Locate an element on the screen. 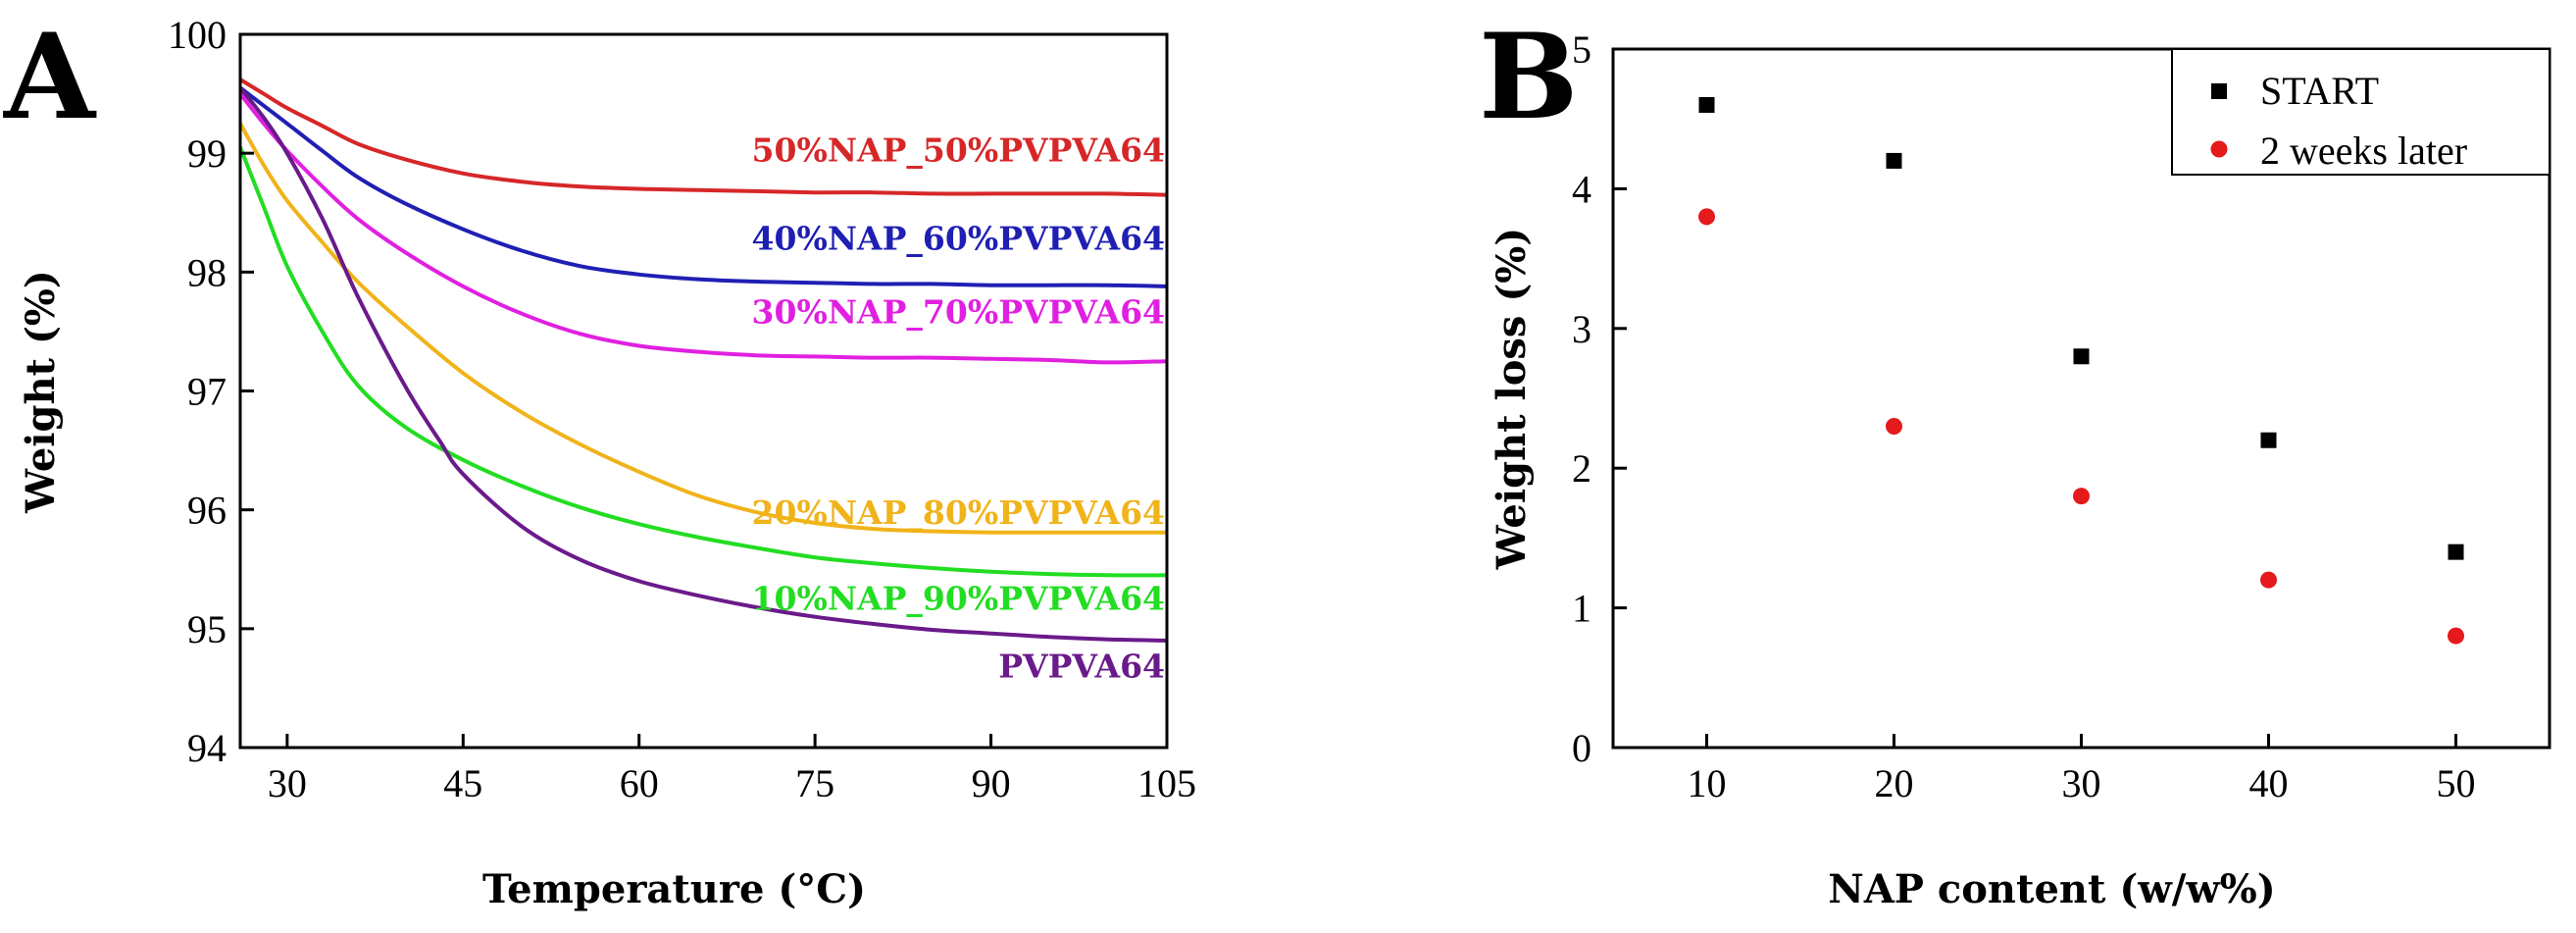 The image size is (2576, 933). curve-label-50-nap-50-pvpva64: 50%NAP_50%PVPVA64 is located at coordinates (959, 150).